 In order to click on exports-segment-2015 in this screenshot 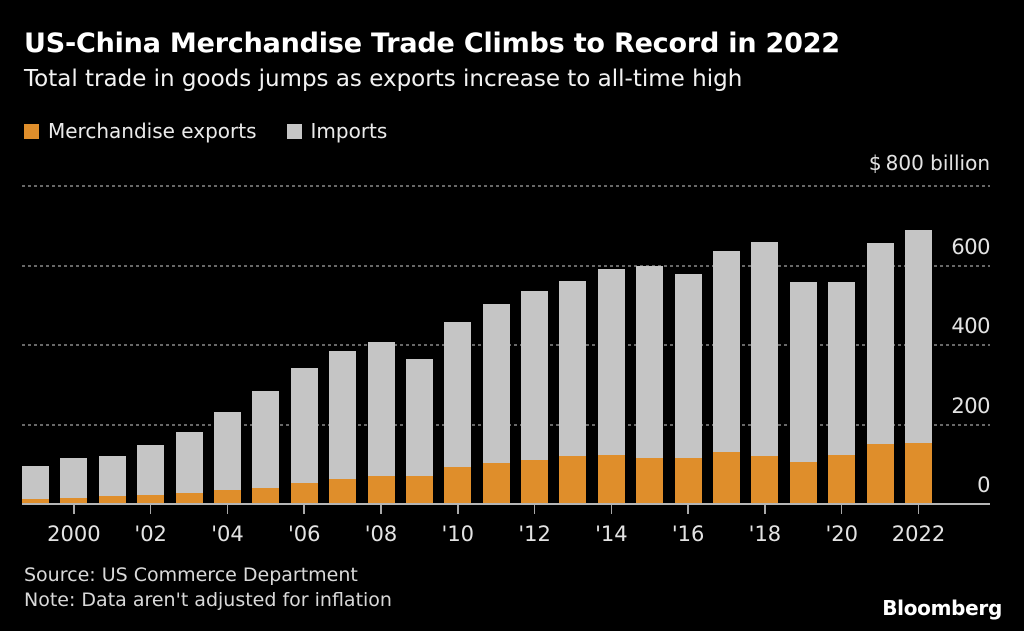, I will do `click(650, 480)`.